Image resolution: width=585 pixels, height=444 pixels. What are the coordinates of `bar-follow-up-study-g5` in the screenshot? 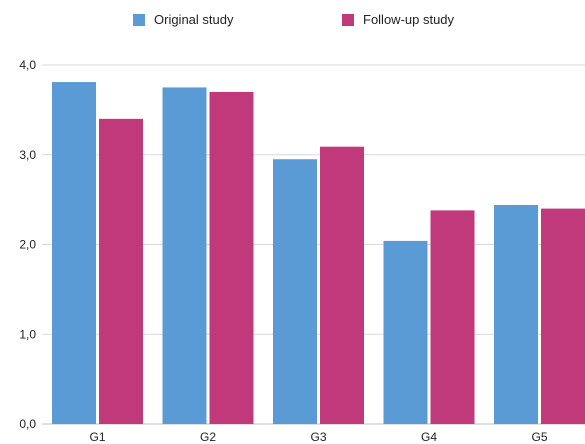 It's located at (563, 316).